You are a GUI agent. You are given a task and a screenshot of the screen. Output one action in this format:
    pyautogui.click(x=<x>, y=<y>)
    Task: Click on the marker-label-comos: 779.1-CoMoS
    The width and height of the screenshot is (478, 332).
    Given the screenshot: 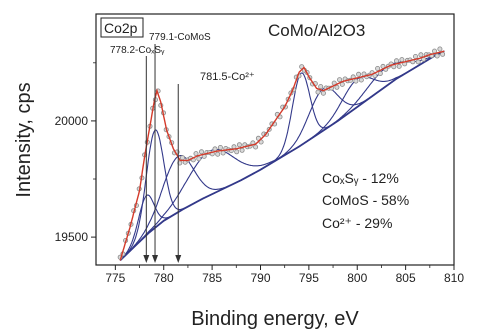 What is the action you would take?
    pyautogui.click(x=180, y=37)
    